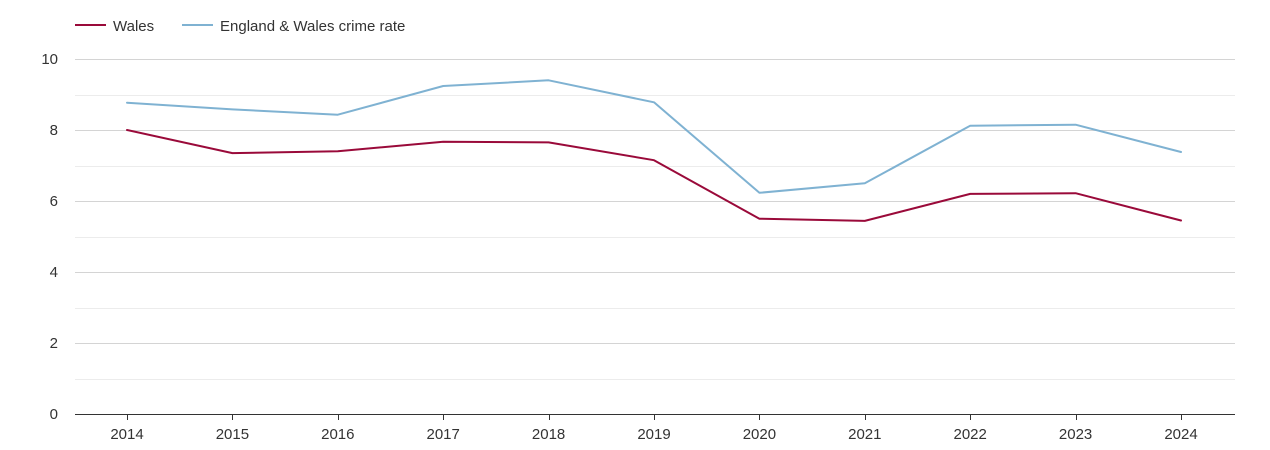 This screenshot has width=1270, height=450. Describe the element at coordinates (312, 26) in the screenshot. I see `legend-label-england-wales: England & Wales crime rate` at that location.